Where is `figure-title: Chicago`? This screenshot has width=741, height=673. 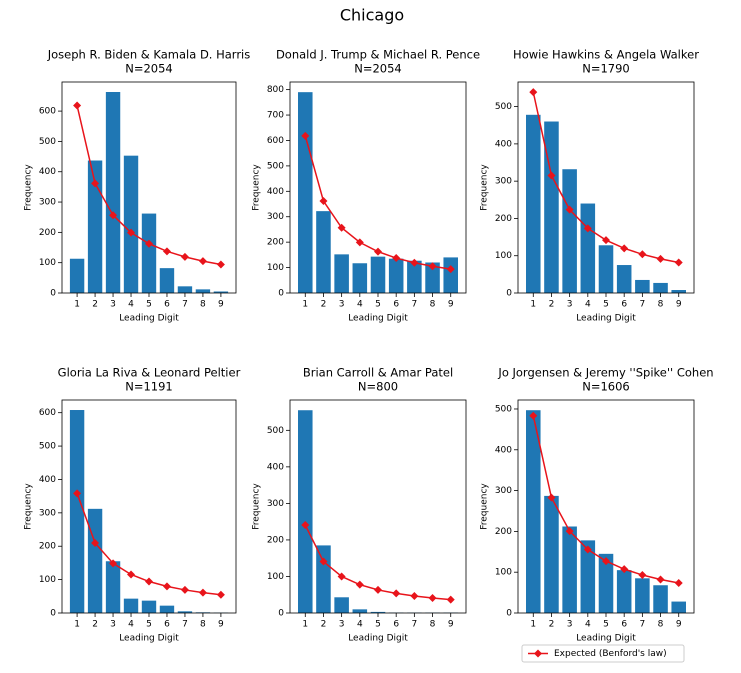 figure-title: Chicago is located at coordinates (372, 15).